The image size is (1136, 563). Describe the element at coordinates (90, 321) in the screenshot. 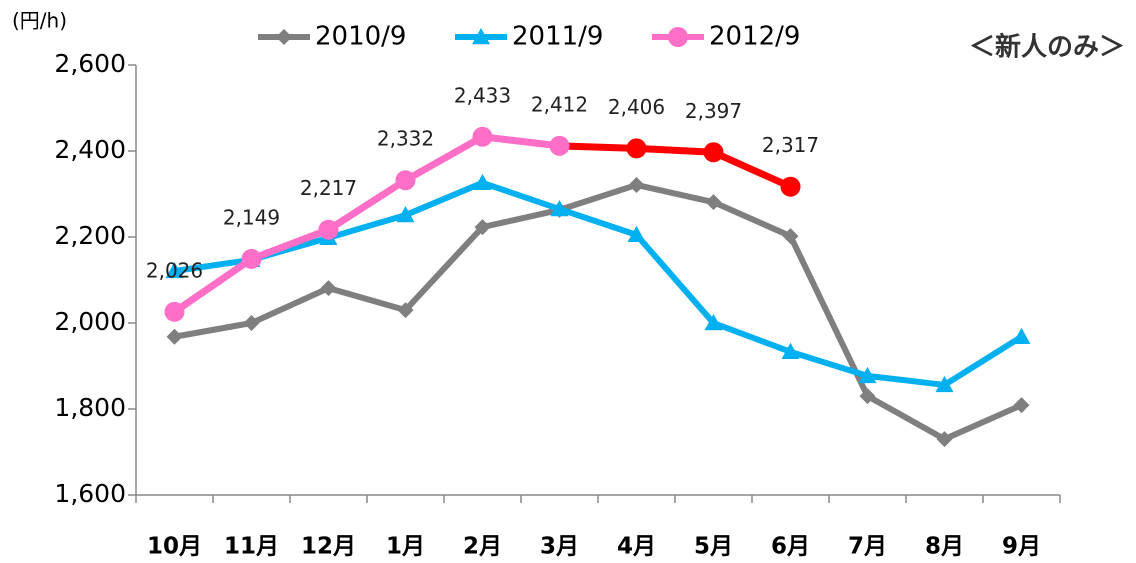

I see `y-tick-label: 2,000` at that location.